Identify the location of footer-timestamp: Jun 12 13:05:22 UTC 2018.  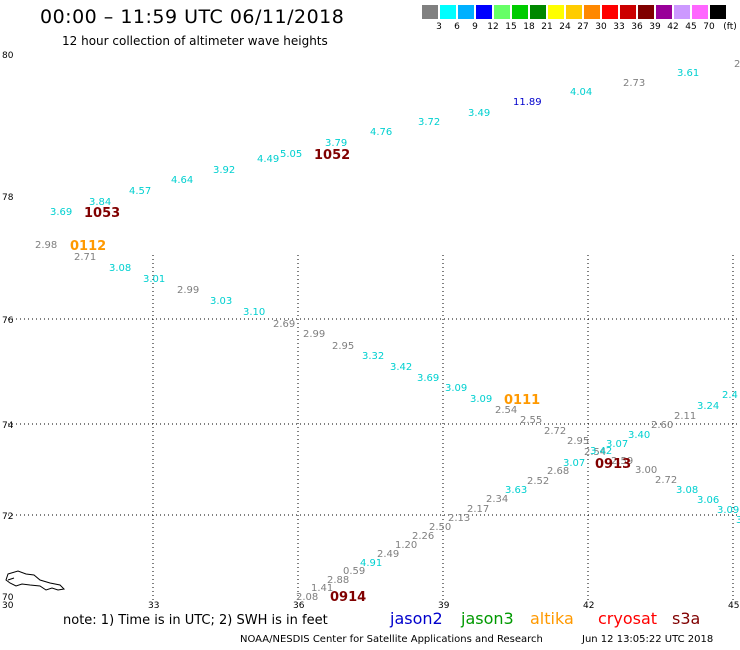
(648, 639).